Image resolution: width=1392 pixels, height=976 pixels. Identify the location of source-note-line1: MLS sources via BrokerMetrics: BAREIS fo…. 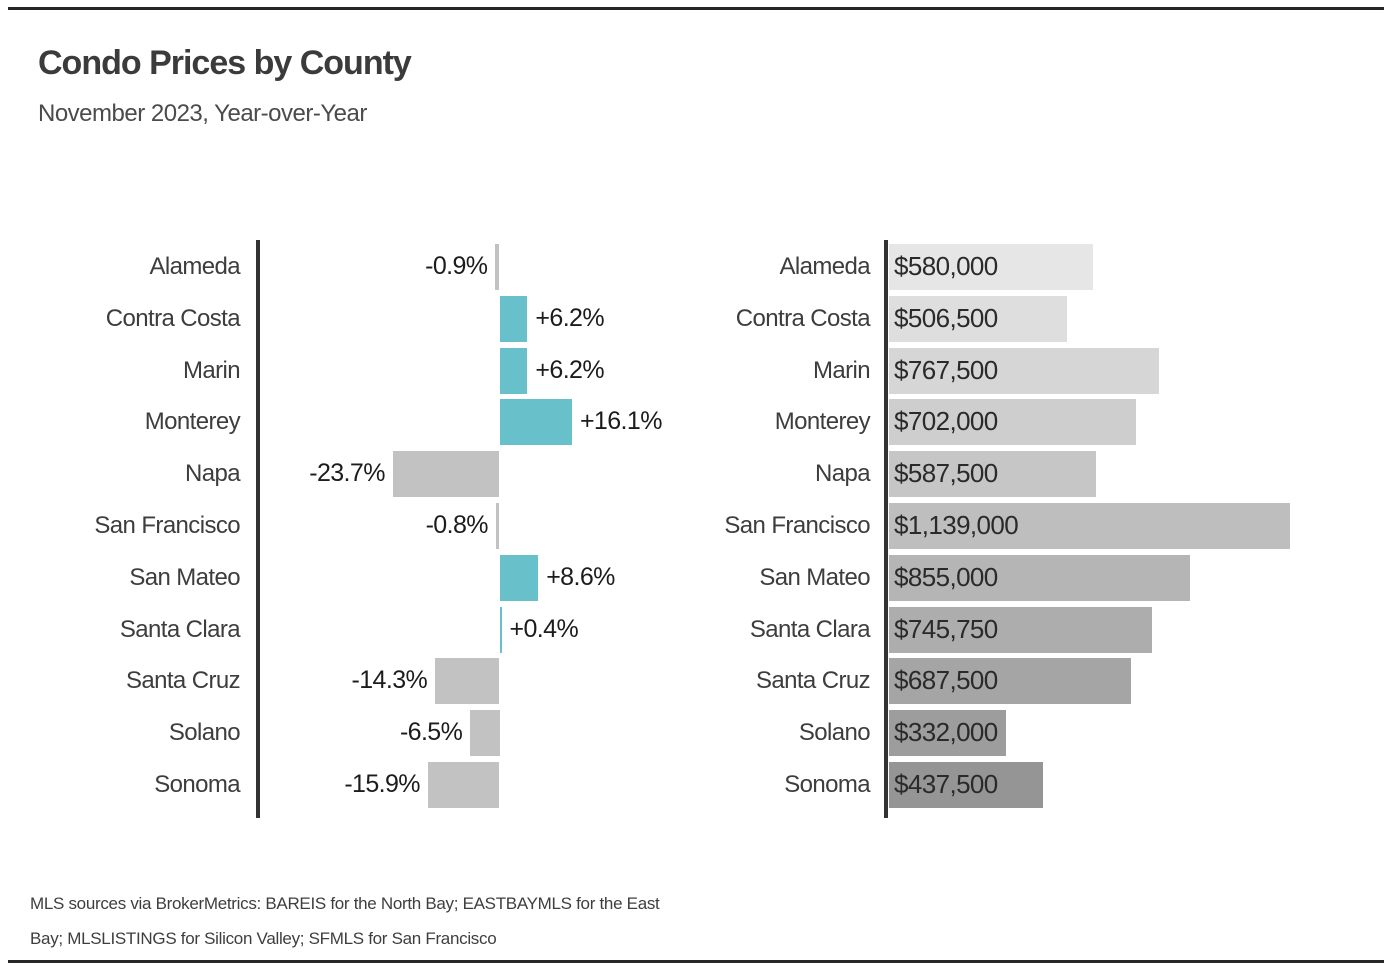
(345, 903).